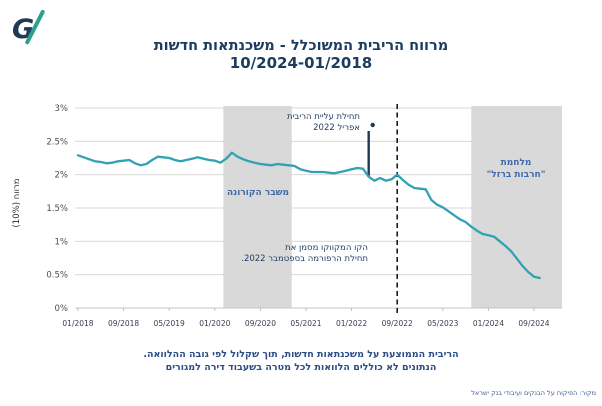 The height and width of the screenshot is (406, 602). What do you see at coordinates (57, 209) in the screenshot?
I see `y-tick-label: 1.5%` at bounding box center [57, 209].